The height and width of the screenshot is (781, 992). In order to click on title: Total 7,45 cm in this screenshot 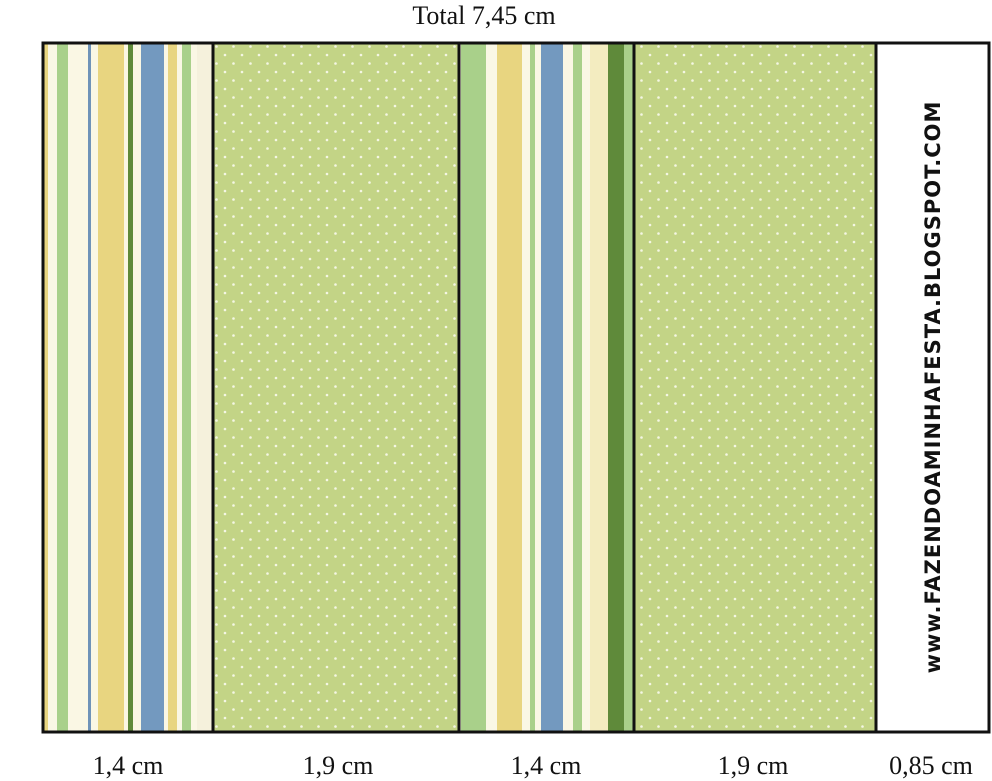, I will do `click(483, 15)`.